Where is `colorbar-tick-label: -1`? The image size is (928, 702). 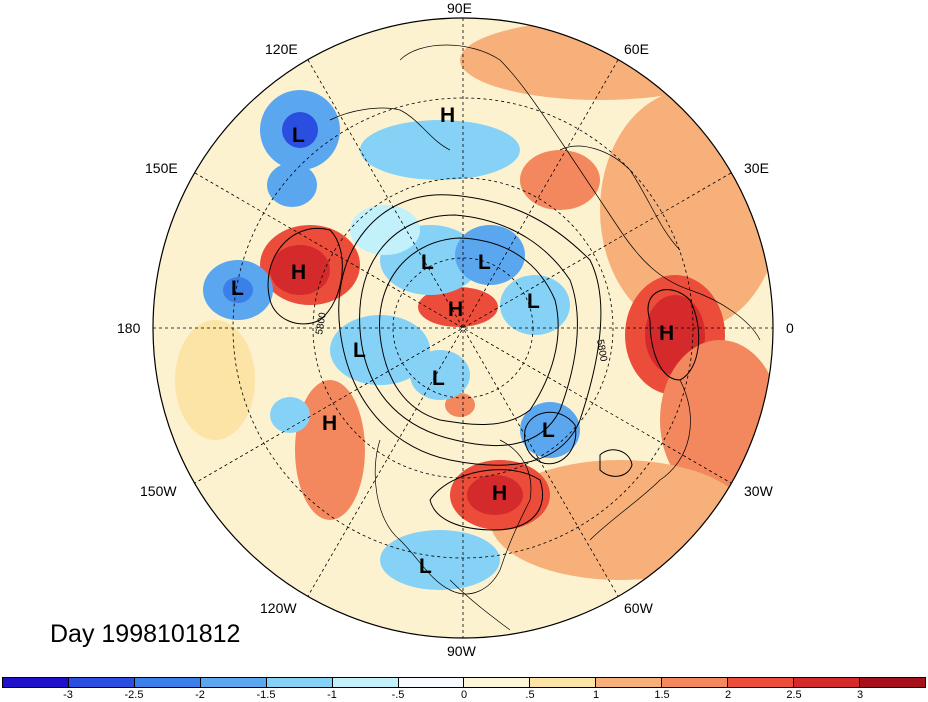
colorbar-tick-label: -1 is located at coordinates (332, 695).